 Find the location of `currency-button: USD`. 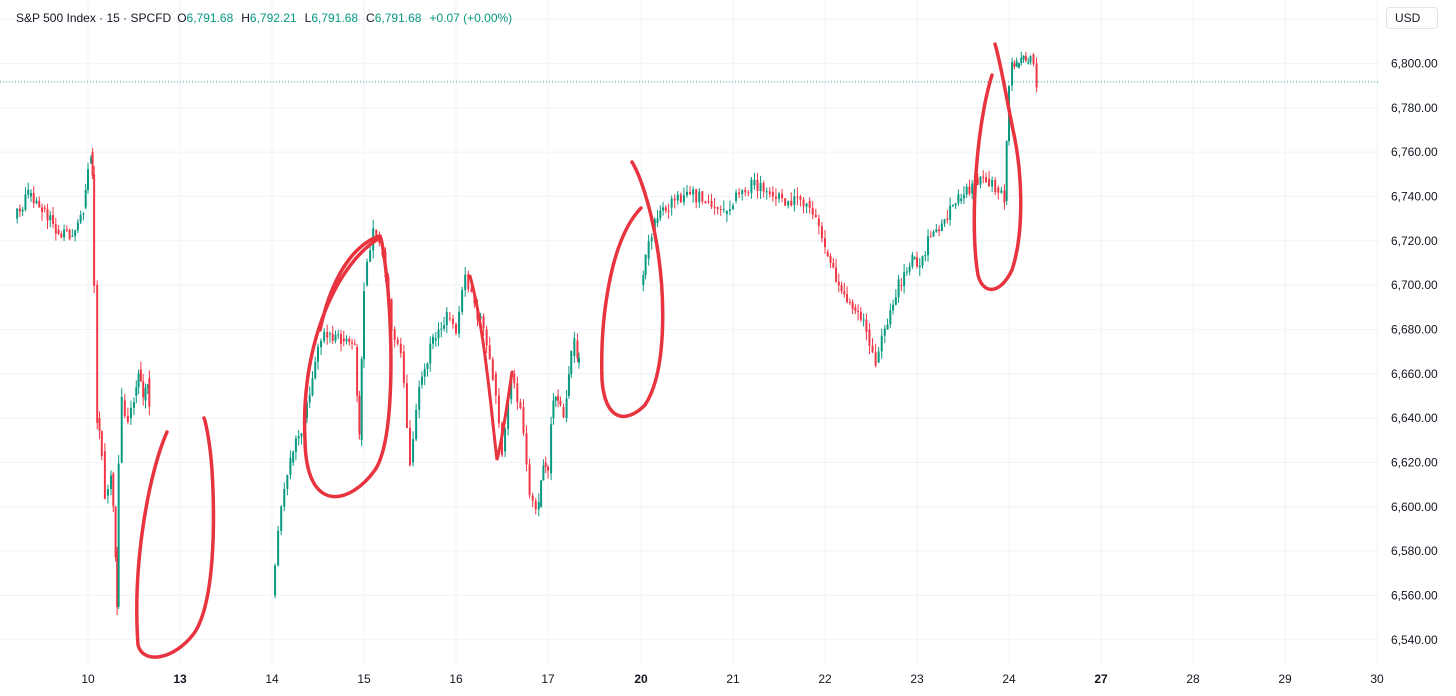

currency-button: USD is located at coordinates (1412, 18).